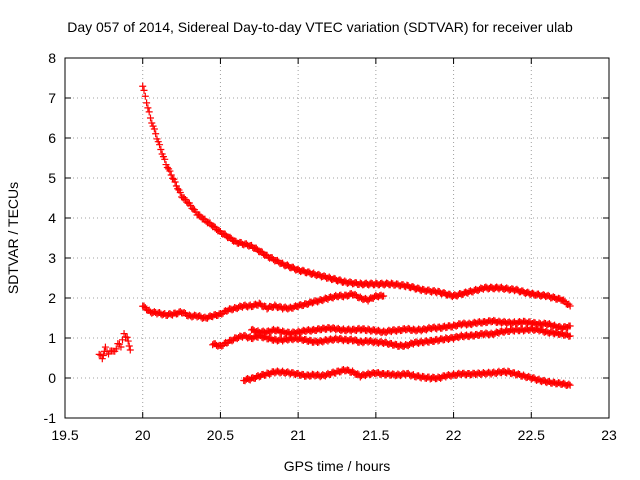 The image size is (640, 480). Describe the element at coordinates (337, 466) in the screenshot. I see `x-axis-label: GPS time / hours` at that location.